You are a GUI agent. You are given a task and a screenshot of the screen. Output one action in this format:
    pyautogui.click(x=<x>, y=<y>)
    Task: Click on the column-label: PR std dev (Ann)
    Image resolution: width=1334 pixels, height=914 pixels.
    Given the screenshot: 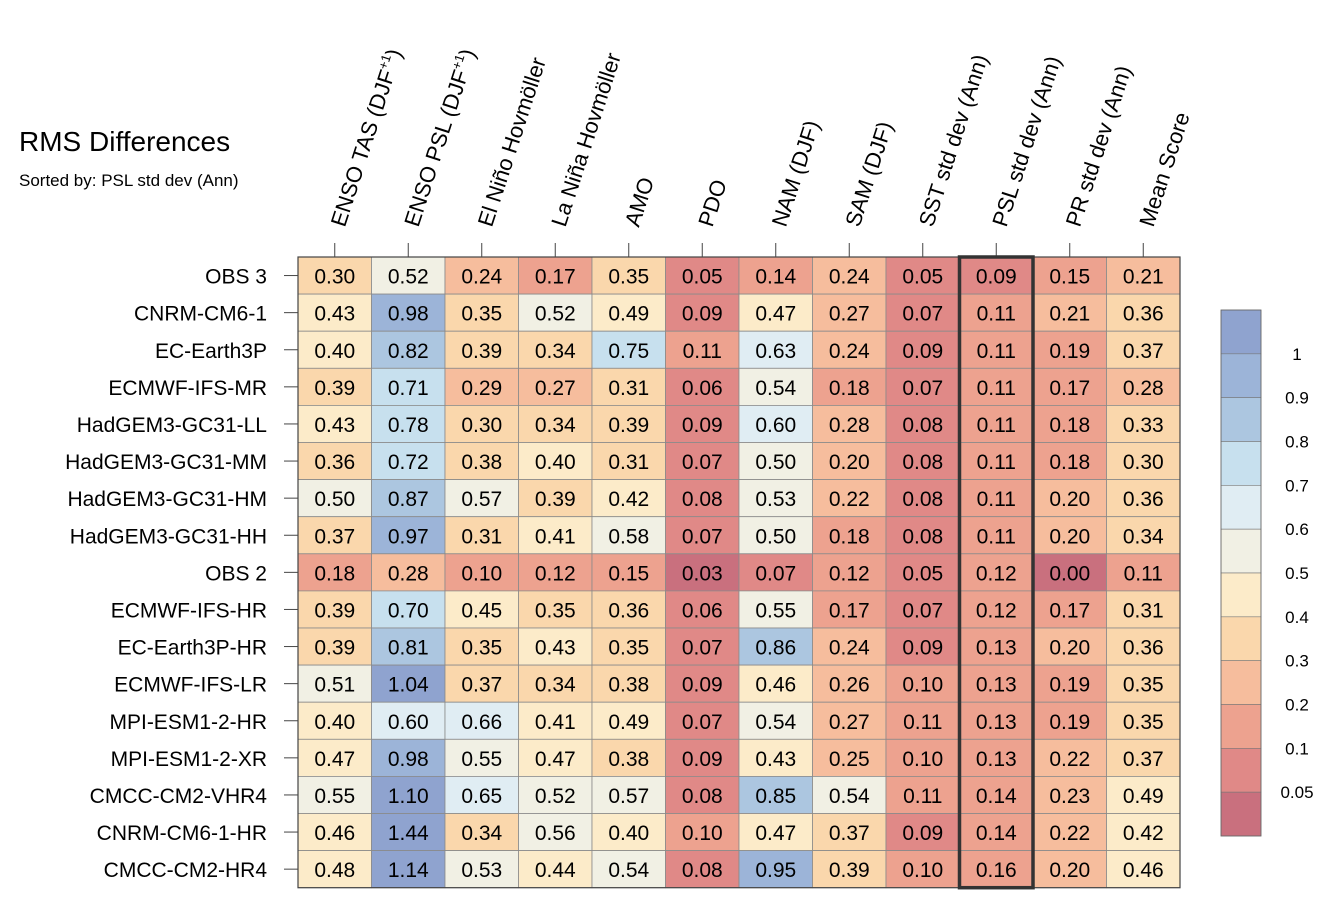 What is the action you would take?
    pyautogui.click(x=1099, y=146)
    